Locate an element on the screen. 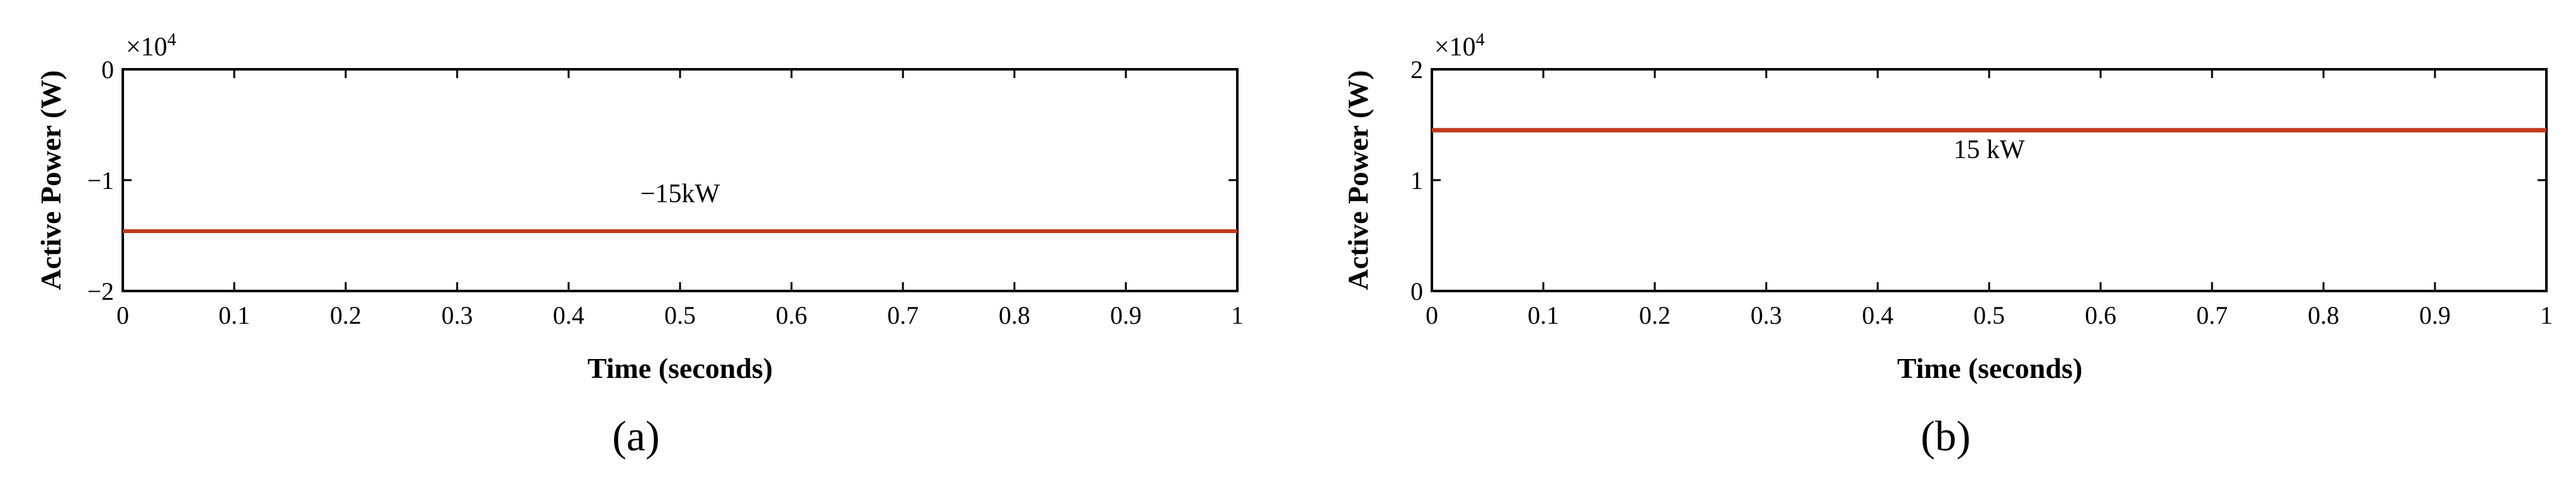 This screenshot has height=485, width=2576. y-tick-label: 2 is located at coordinates (1416, 69).